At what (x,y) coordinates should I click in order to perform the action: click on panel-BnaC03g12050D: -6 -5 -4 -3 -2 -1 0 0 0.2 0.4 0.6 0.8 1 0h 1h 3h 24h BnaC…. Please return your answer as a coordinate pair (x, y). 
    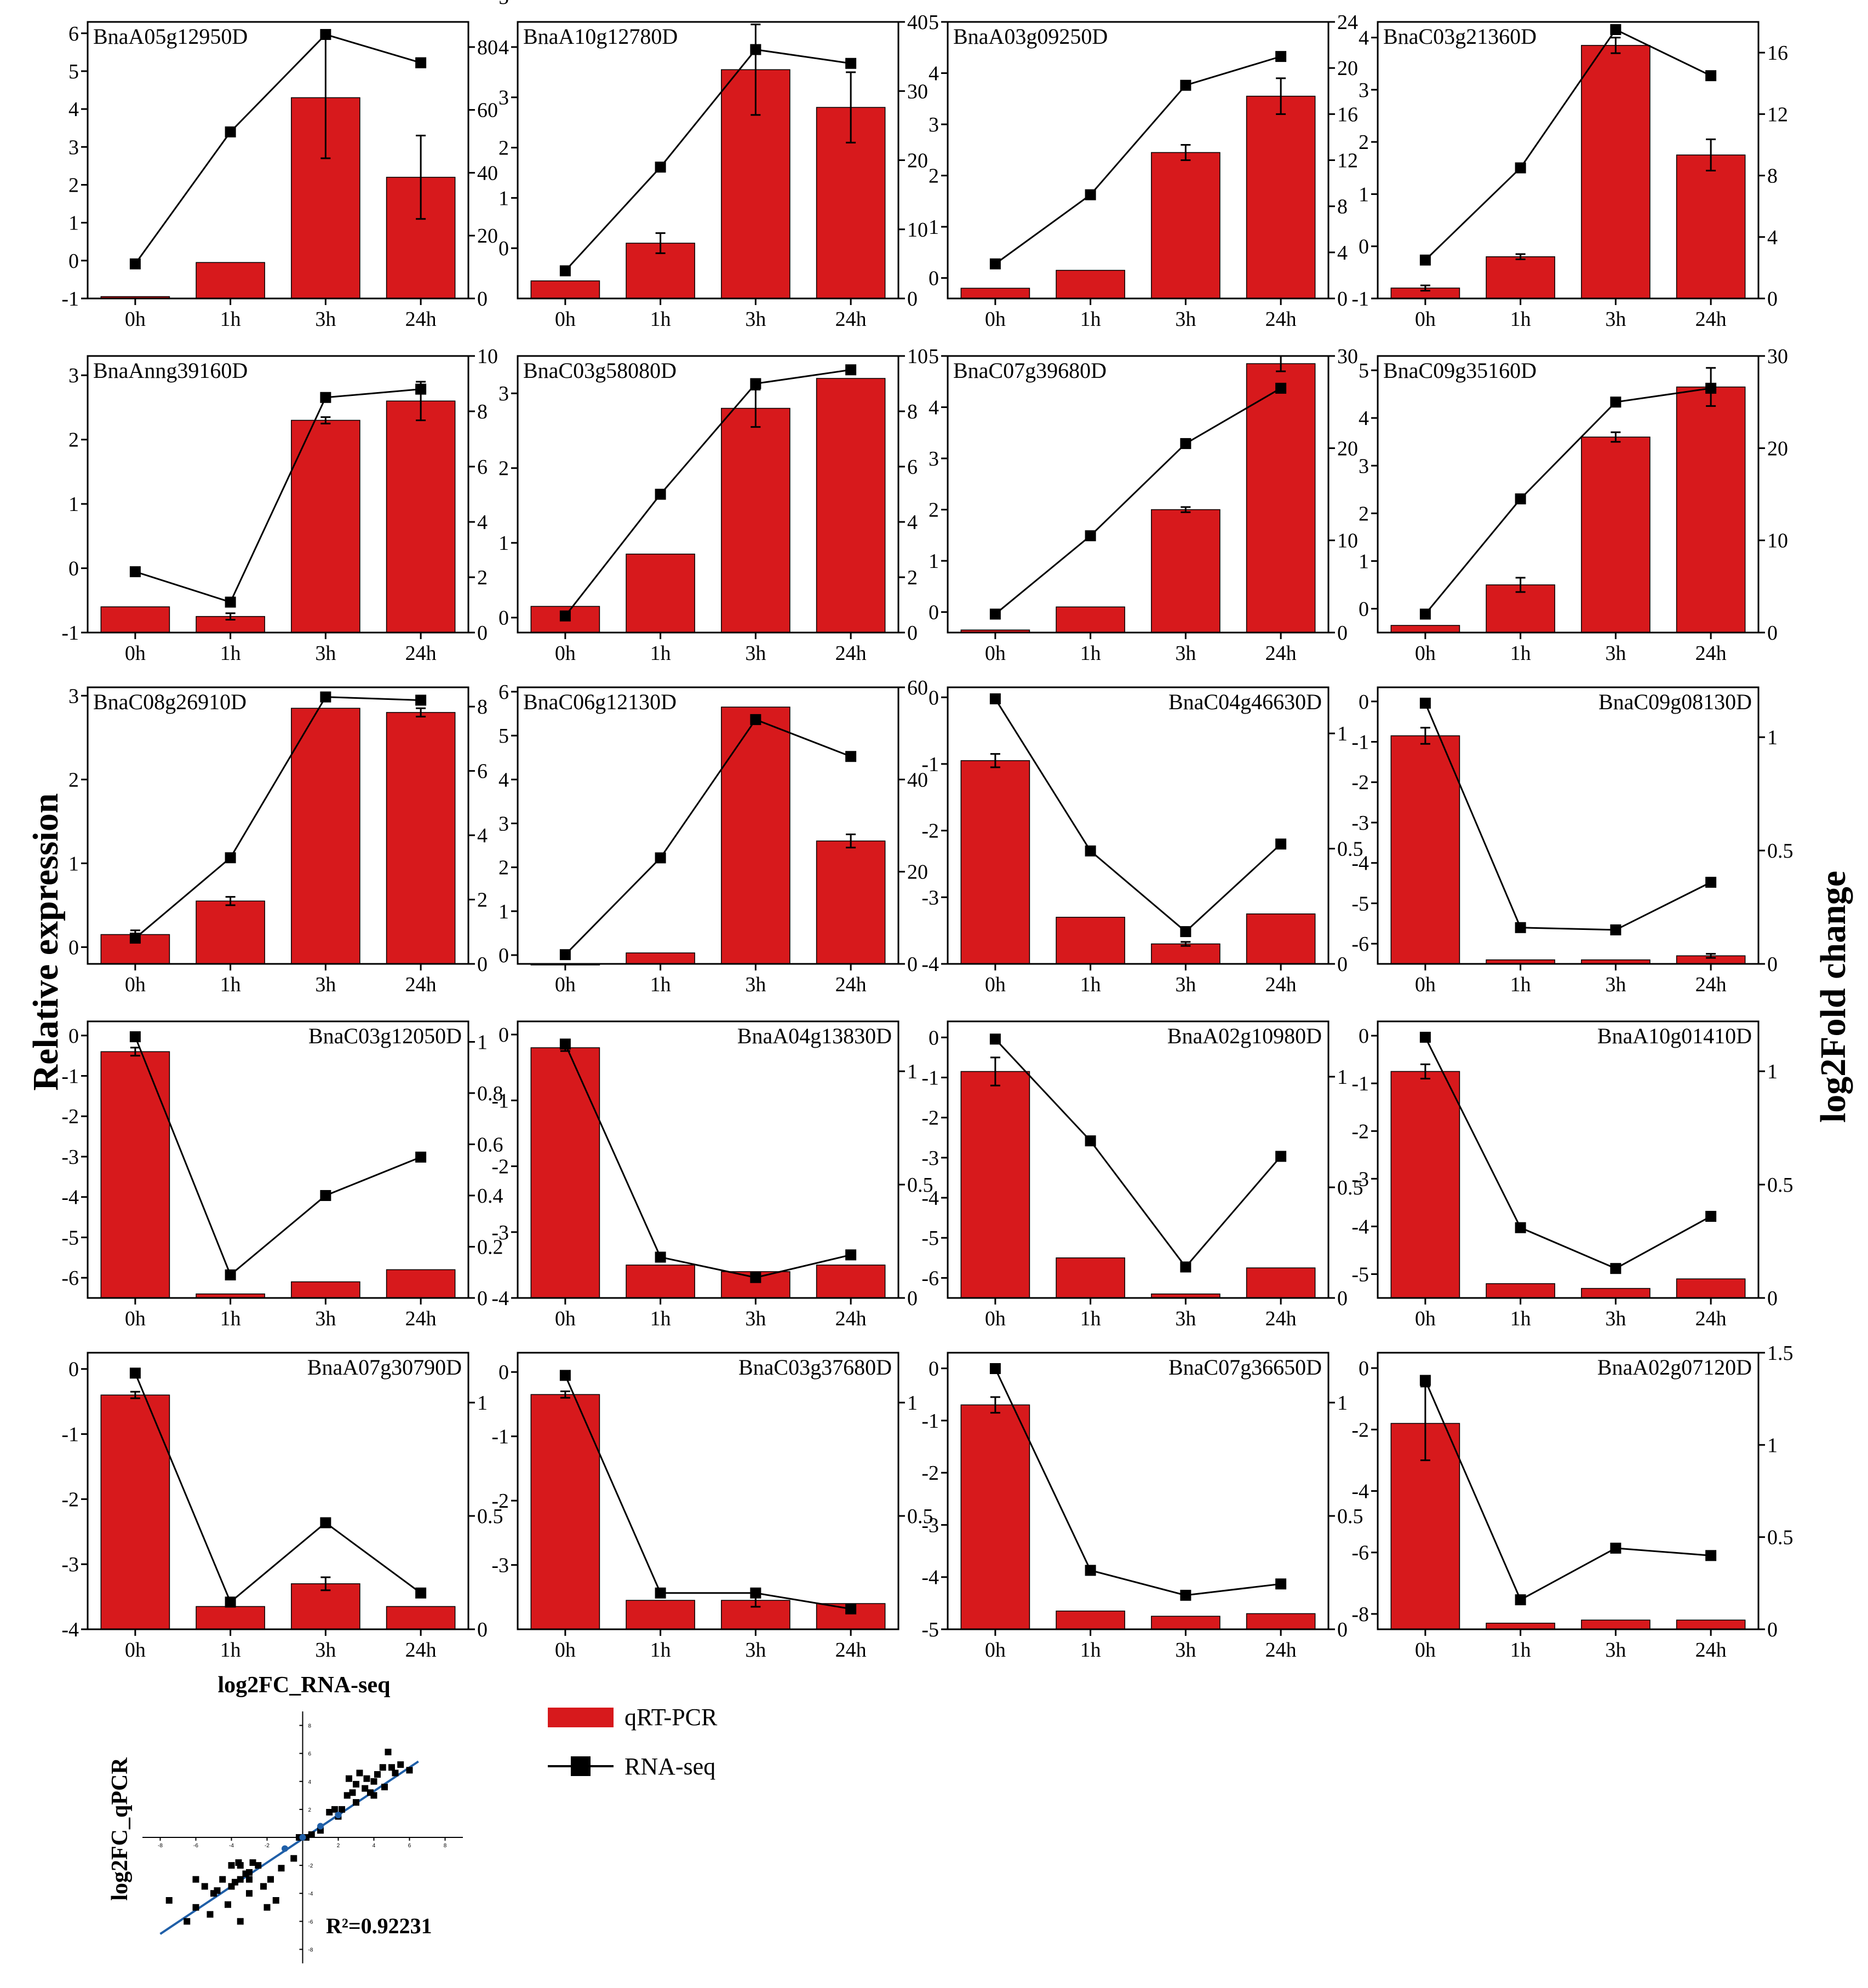
    Looking at the image, I should click on (282, 1175).